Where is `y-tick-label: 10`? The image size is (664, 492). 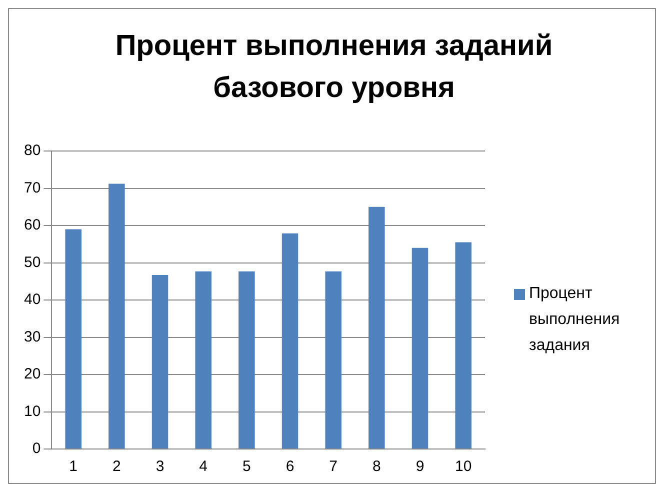
y-tick-label: 10 is located at coordinates (32, 411).